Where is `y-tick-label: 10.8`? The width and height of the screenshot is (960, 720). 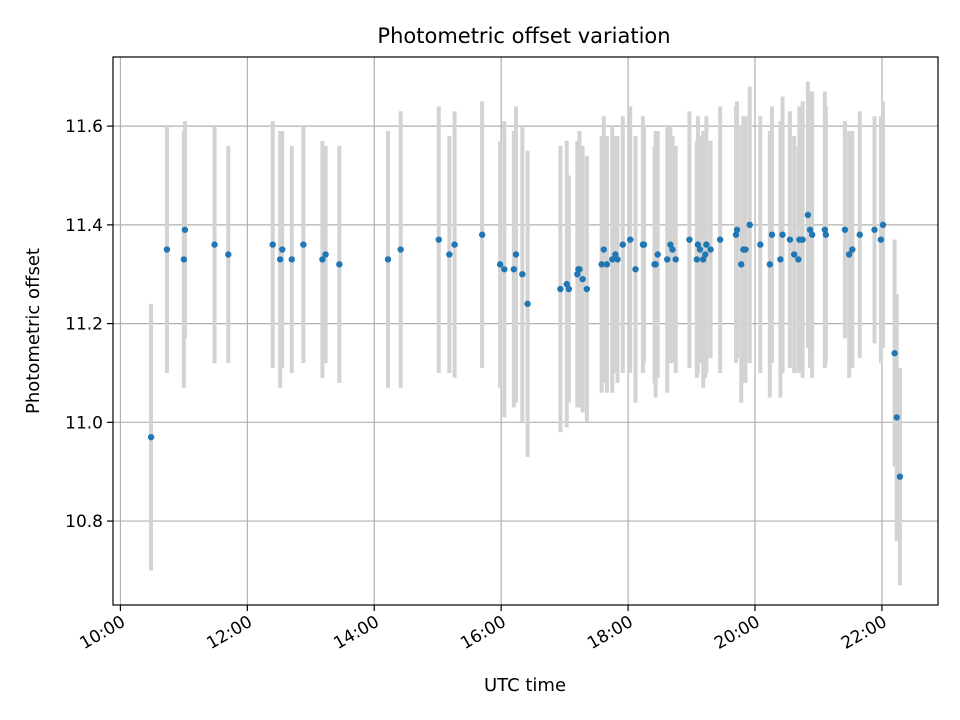 y-tick-label: 10.8 is located at coordinates (84, 522).